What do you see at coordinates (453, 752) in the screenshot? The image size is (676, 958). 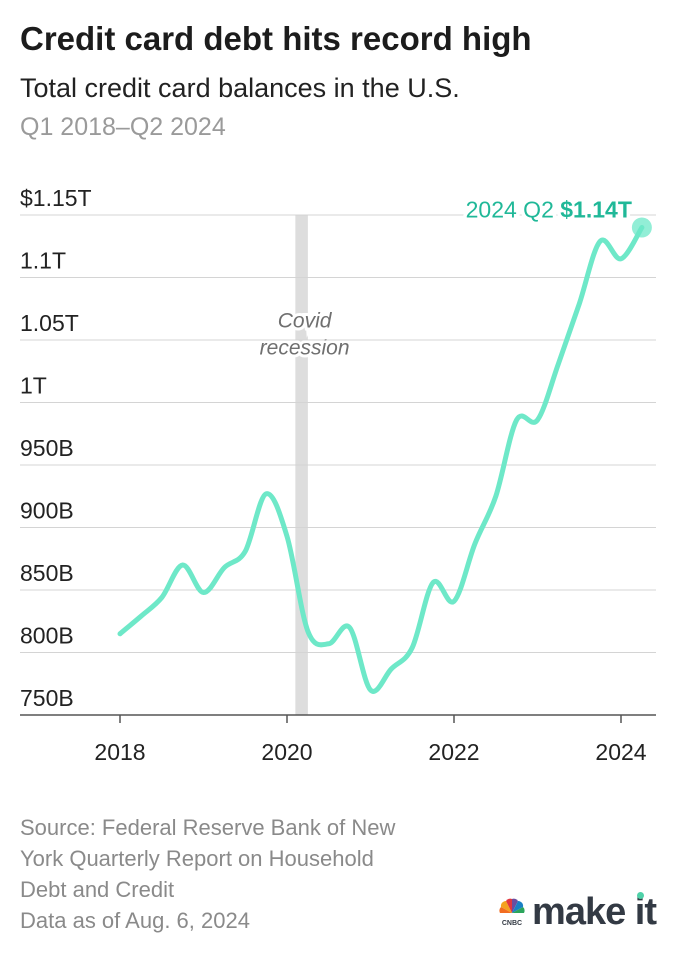 I see `x-tick-label: 2022` at bounding box center [453, 752].